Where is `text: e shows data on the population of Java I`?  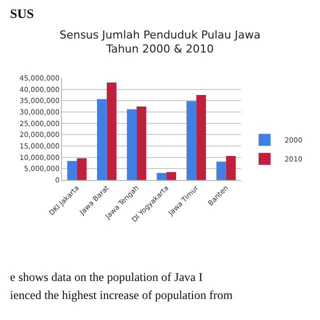 text: e shows data on the population of Java I is located at coordinates (106, 277).